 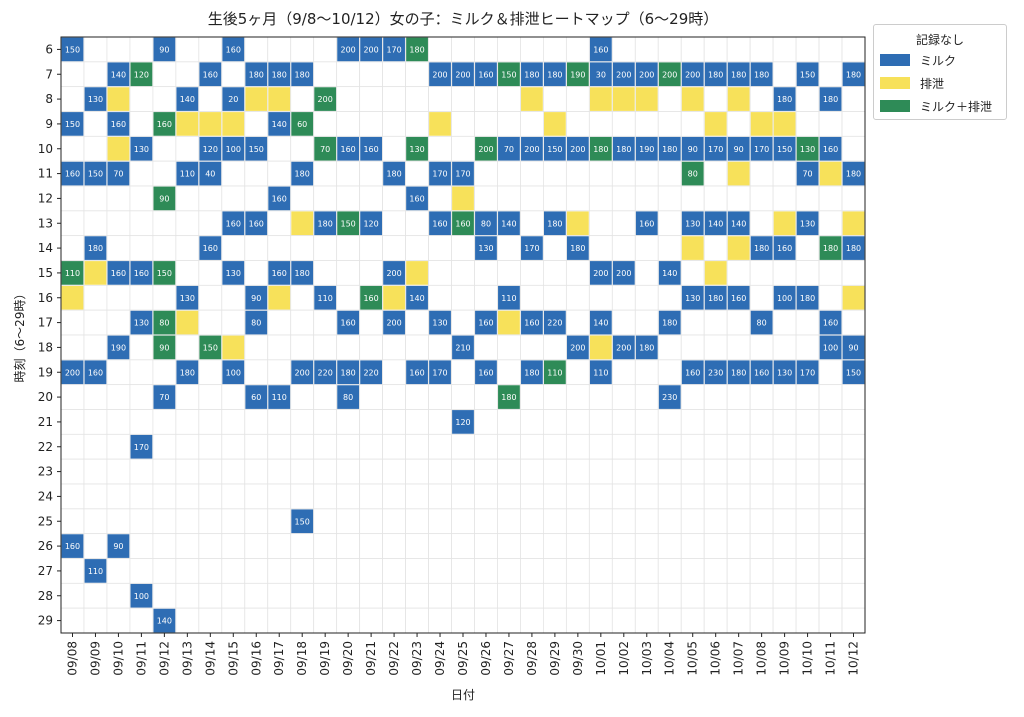 I want to click on cell-value-label: 160, so click(x=416, y=198).